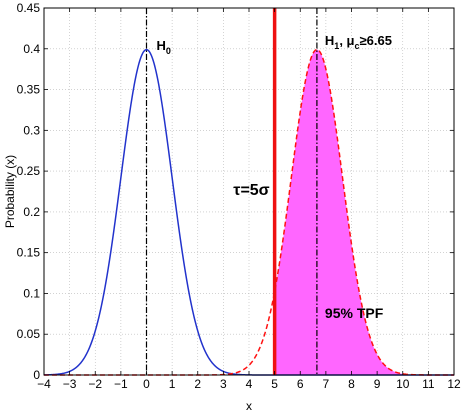  What do you see at coordinates (31, 212) in the screenshot?
I see `y-tick-label: 0.2` at bounding box center [31, 212].